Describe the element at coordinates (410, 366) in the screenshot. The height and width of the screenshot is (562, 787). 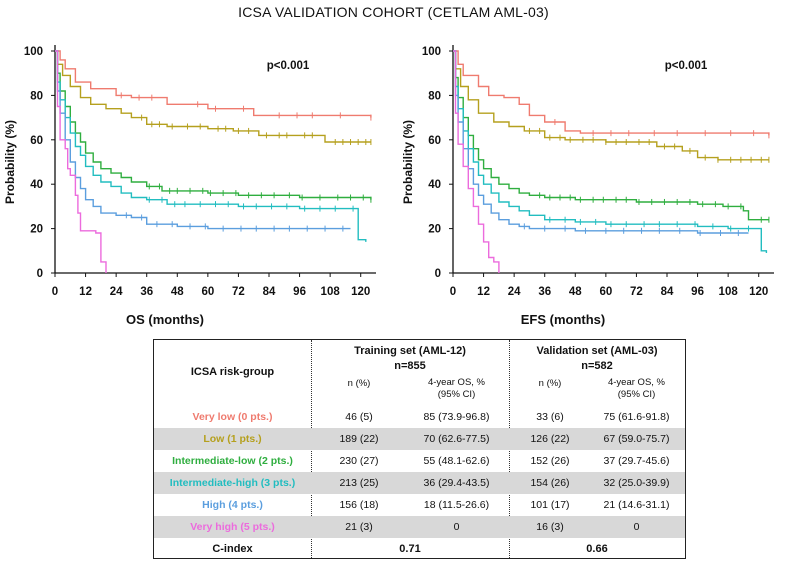
I see `training-set-n: n=855` at that location.